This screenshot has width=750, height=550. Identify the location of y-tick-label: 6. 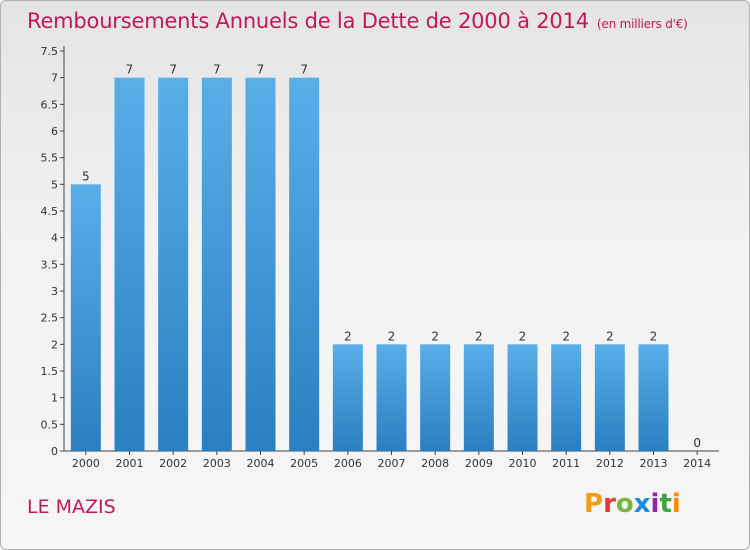
(54, 131).